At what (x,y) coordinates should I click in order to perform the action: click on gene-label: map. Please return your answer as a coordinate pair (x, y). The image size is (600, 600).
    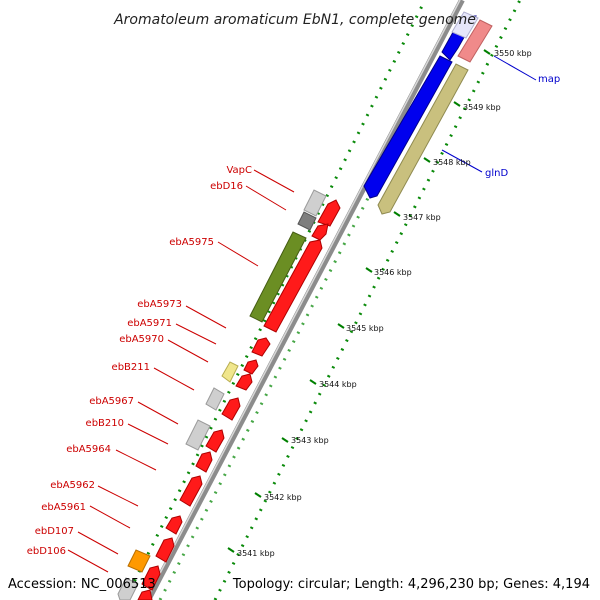
    Looking at the image, I should click on (549, 79).